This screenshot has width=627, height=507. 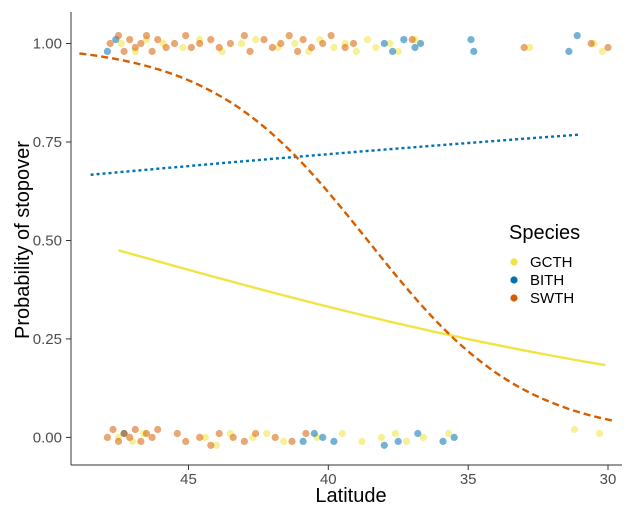 What do you see at coordinates (468, 479) in the screenshot?
I see `x-tick-label-2: 35` at bounding box center [468, 479].